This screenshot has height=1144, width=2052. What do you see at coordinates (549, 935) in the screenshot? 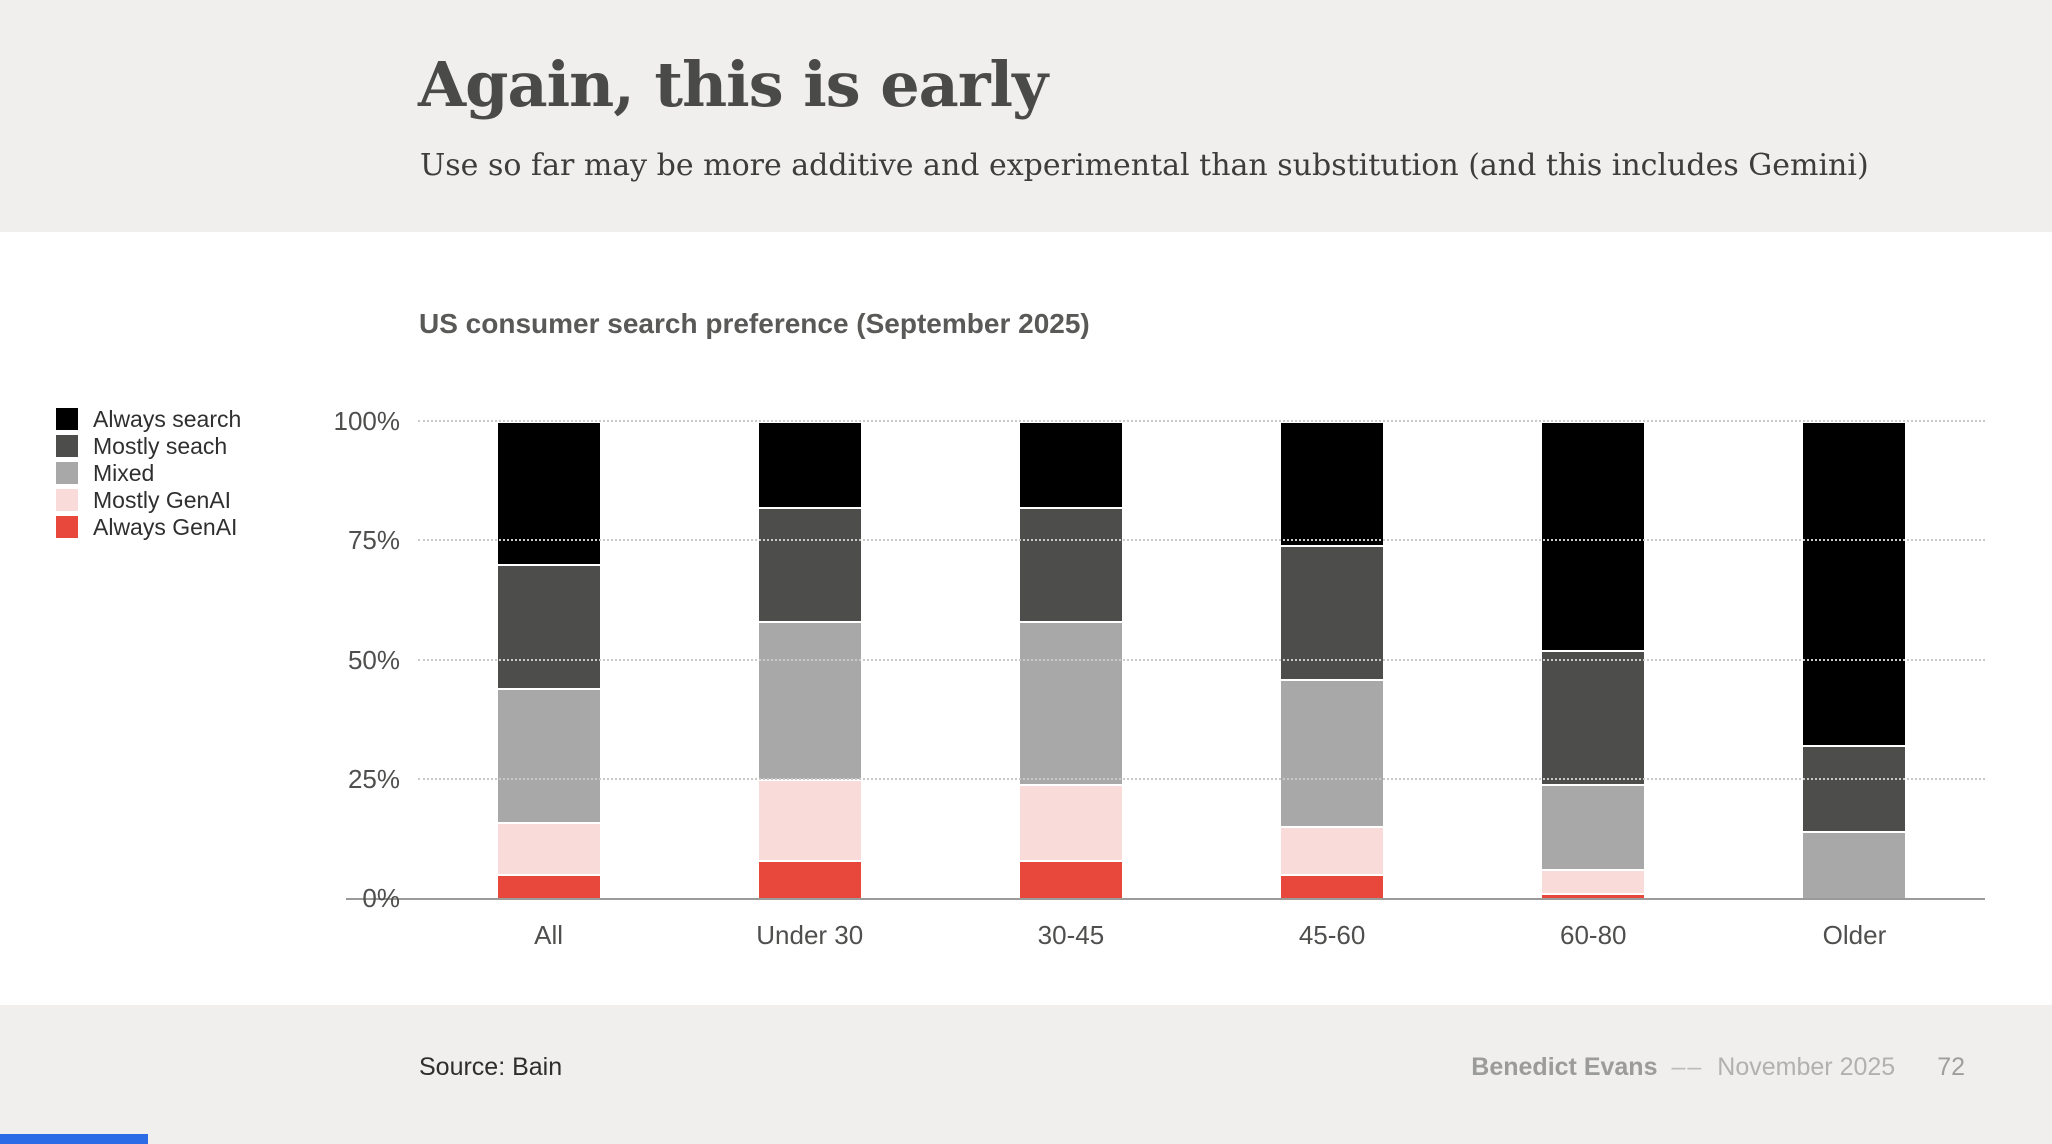
I see `x-axis-label: All` at bounding box center [549, 935].